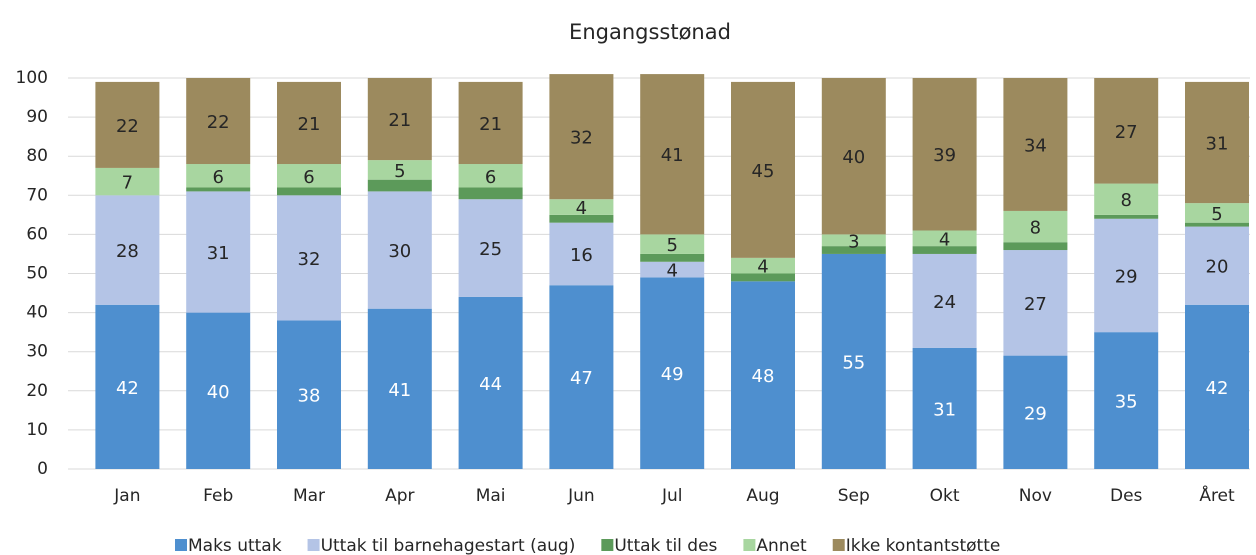 The width and height of the screenshot is (1256, 555). What do you see at coordinates (491, 496) in the screenshot?
I see `x-tick-label: Mai` at bounding box center [491, 496].